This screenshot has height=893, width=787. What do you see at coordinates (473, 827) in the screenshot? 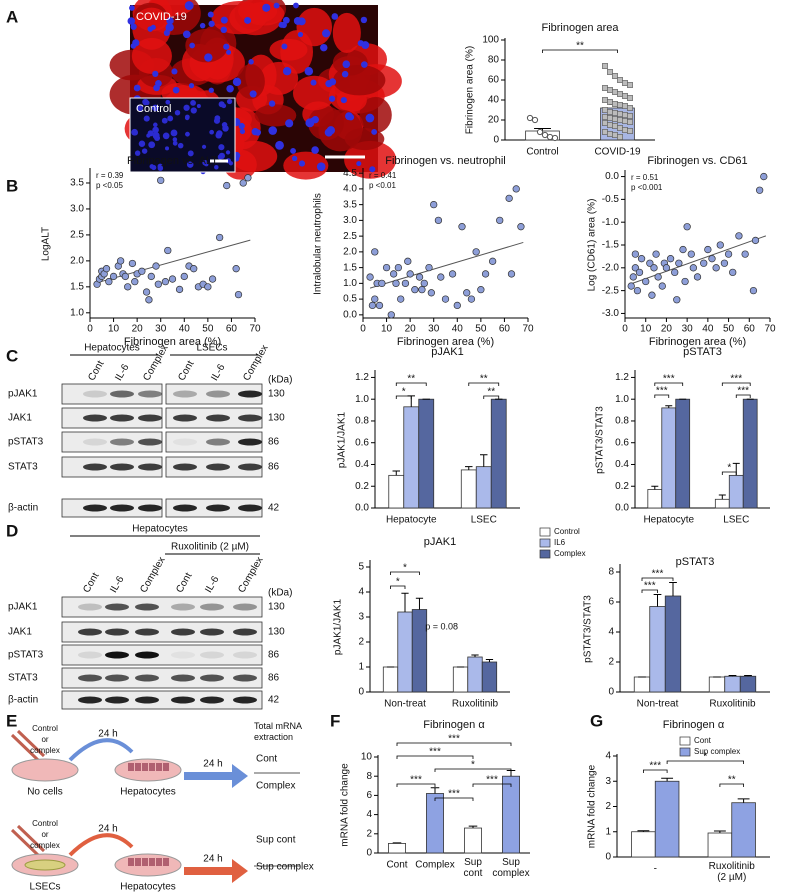
I see `error-bar` at bounding box center [473, 827].